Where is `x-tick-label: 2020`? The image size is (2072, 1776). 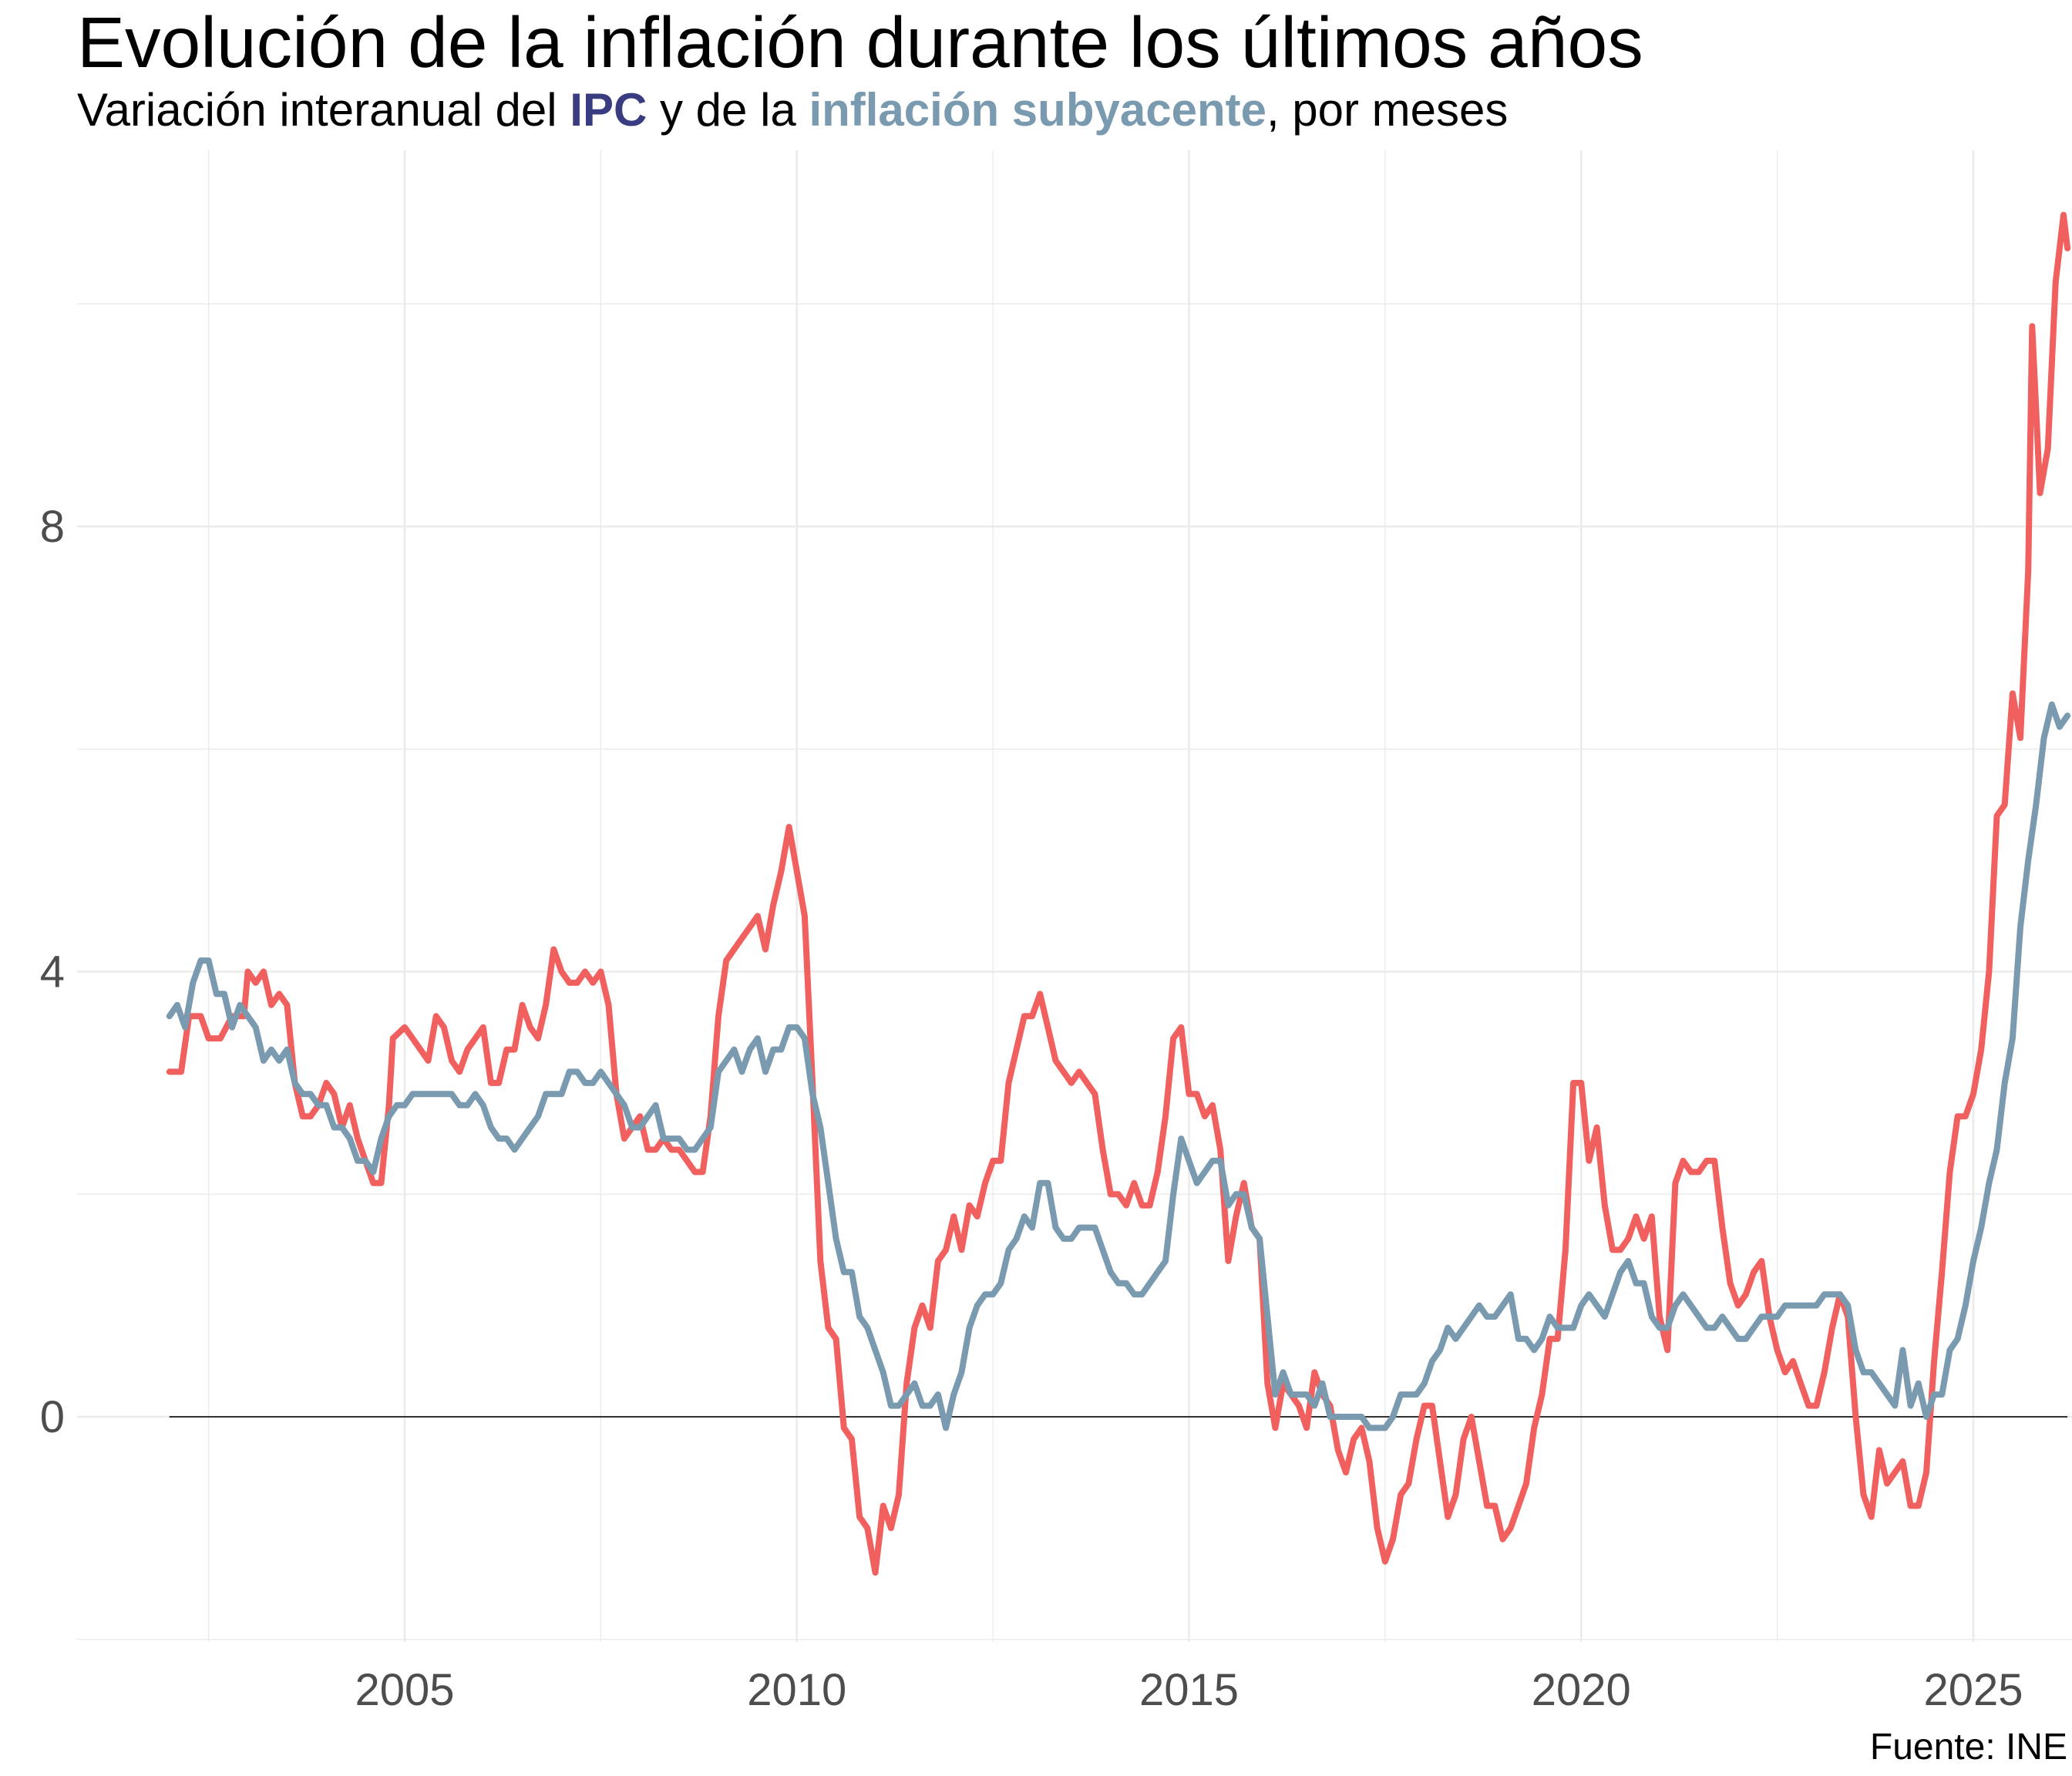
x-tick-label: 2020 is located at coordinates (1582, 1690).